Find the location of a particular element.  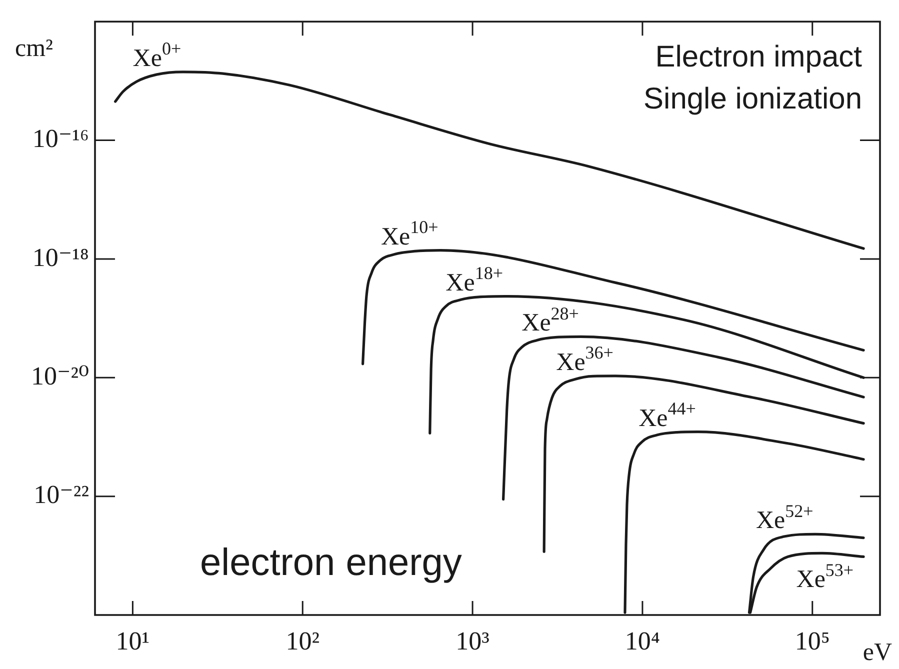

annotation: Single ionization is located at coordinates (753, 99).